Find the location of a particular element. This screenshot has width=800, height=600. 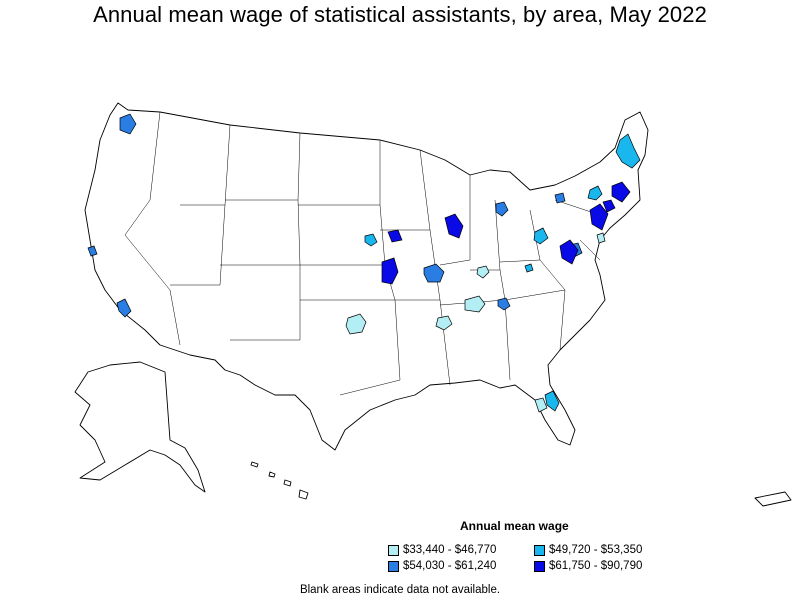

legend-item-2: $49,720 - $53,350 is located at coordinates (588, 550).